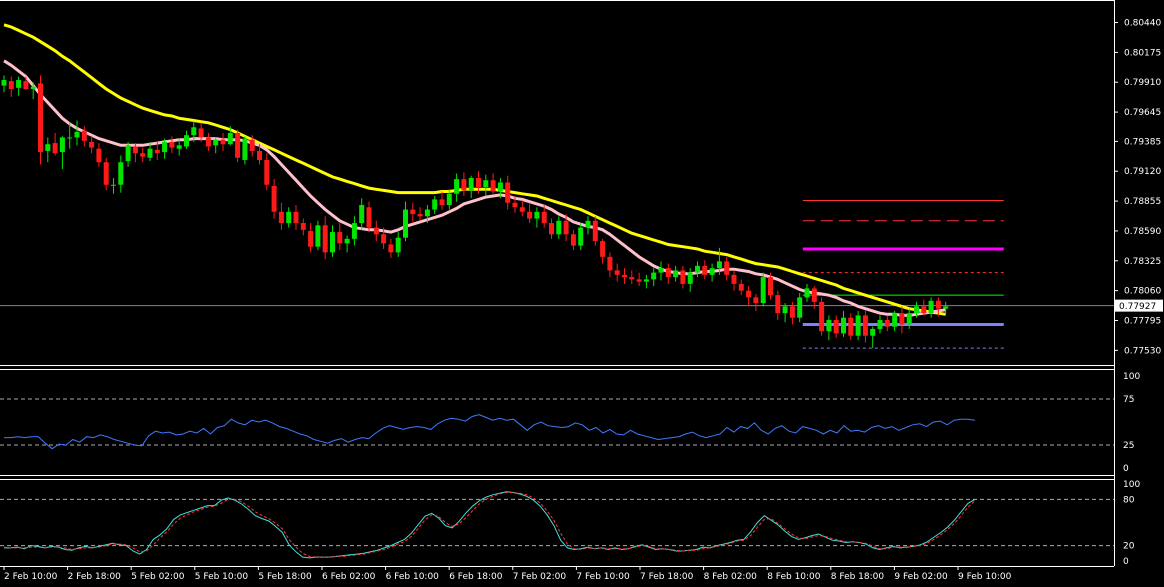 This screenshot has height=587, width=1164. What do you see at coordinates (349, 577) in the screenshot?
I see `time-axis-label: 6 Feb 02:00` at bounding box center [349, 577].